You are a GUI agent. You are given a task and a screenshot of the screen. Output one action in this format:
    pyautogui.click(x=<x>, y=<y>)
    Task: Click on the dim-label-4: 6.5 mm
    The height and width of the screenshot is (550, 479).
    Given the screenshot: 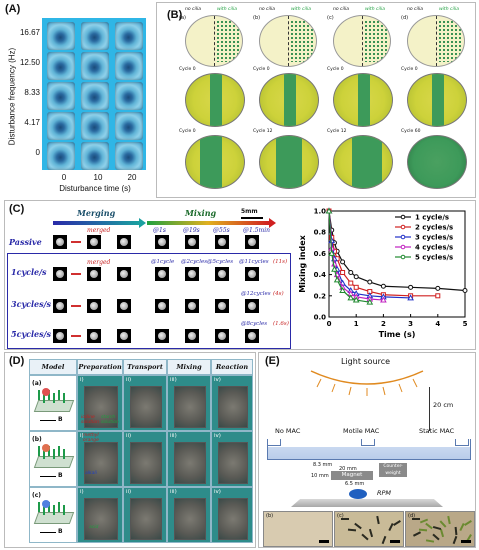 What is the action you would take?
    pyautogui.click(x=355, y=484)
    